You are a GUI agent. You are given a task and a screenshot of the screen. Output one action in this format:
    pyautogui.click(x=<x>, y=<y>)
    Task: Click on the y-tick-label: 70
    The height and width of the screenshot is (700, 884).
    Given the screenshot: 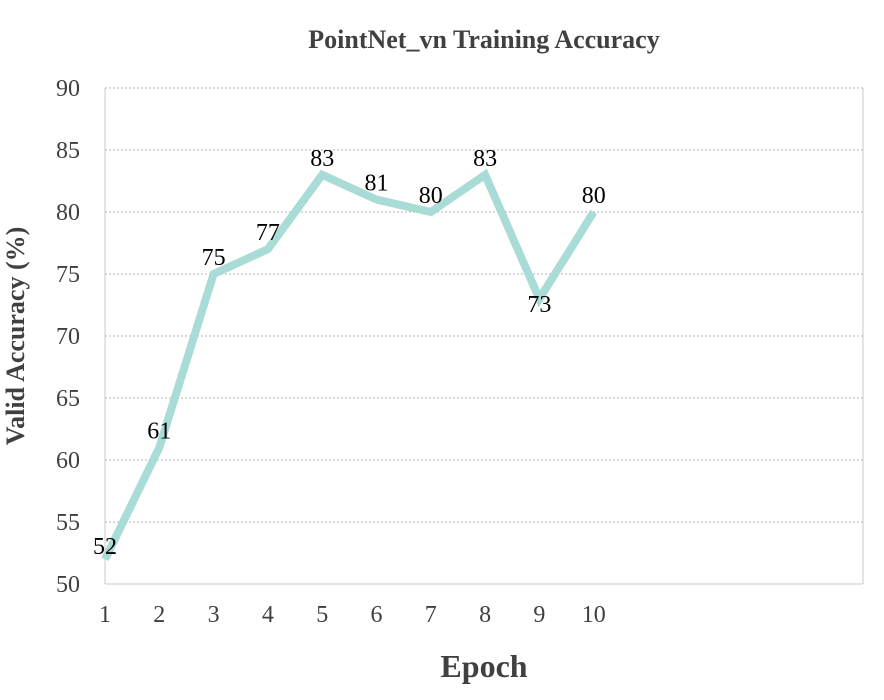 What is the action you would take?
    pyautogui.click(x=68, y=337)
    